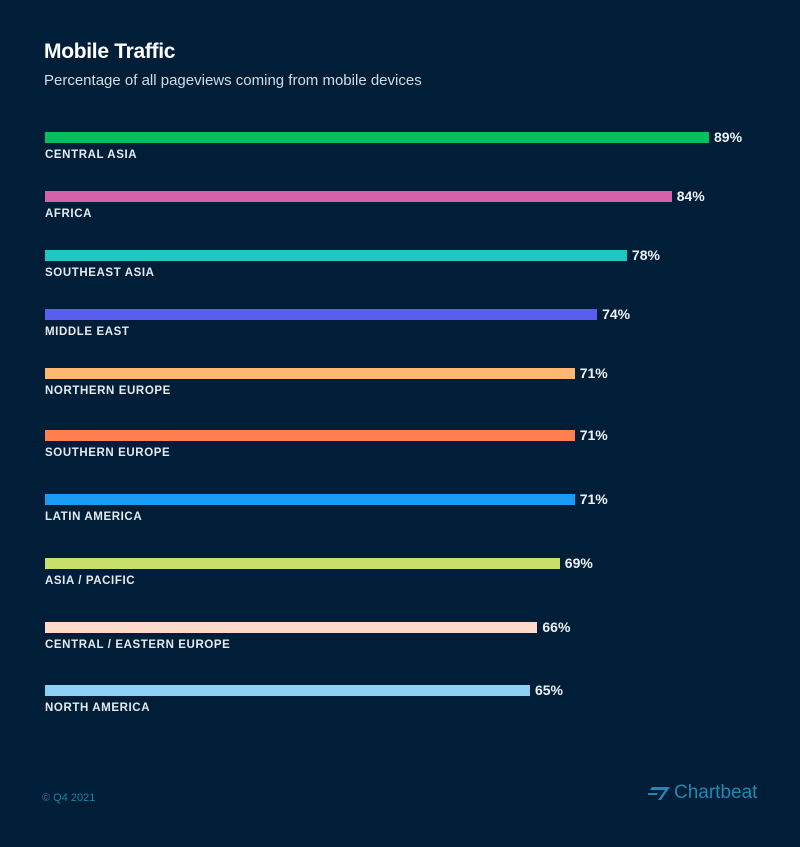 The image size is (800, 847). What do you see at coordinates (108, 453) in the screenshot?
I see `category-label: SOUTHERN EUROPE` at bounding box center [108, 453].